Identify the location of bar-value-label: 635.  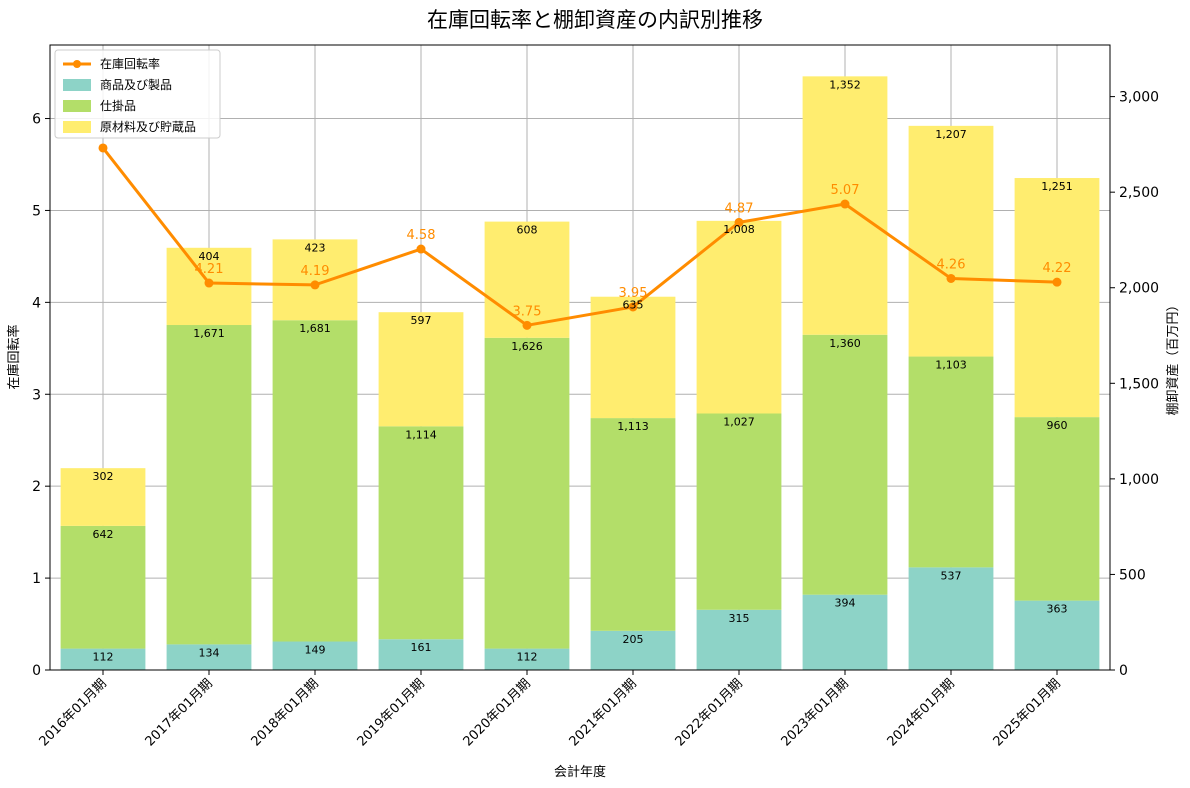
(633, 305).